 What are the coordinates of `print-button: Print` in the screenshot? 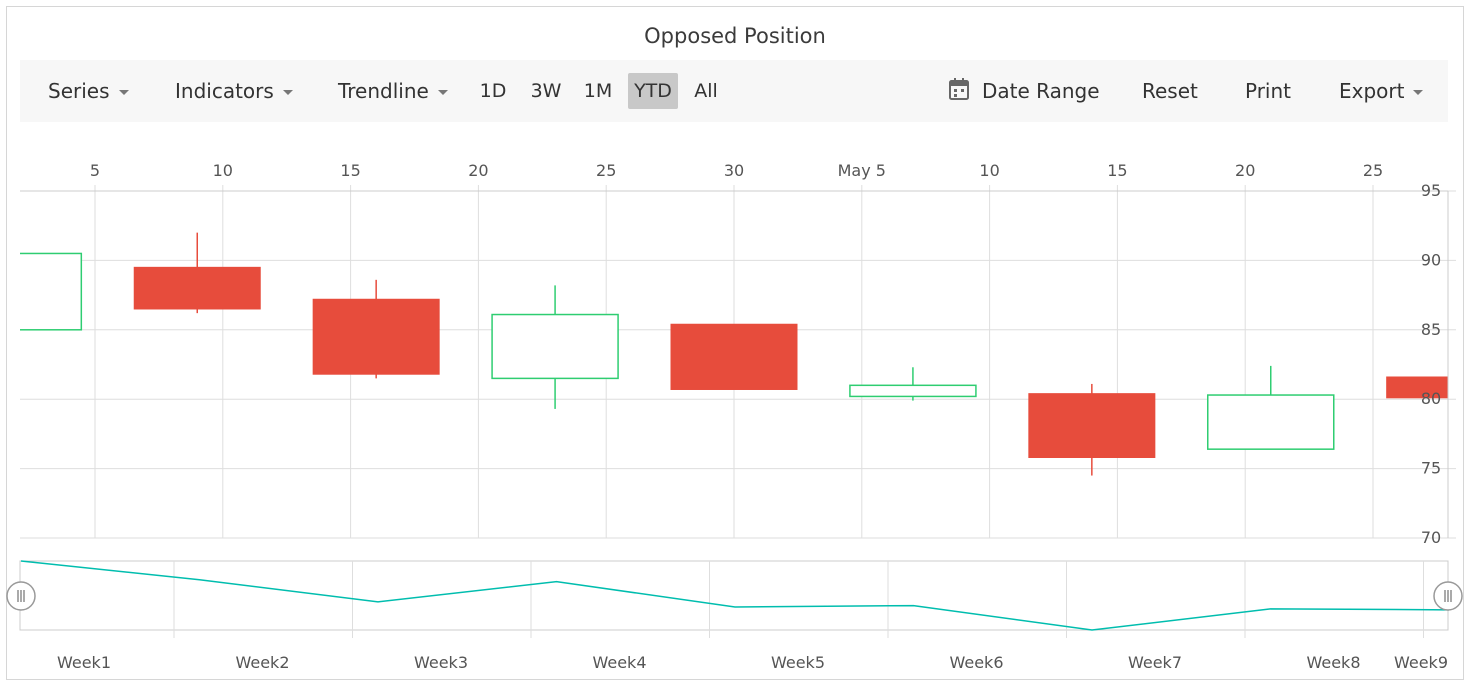 It's located at (1268, 91).